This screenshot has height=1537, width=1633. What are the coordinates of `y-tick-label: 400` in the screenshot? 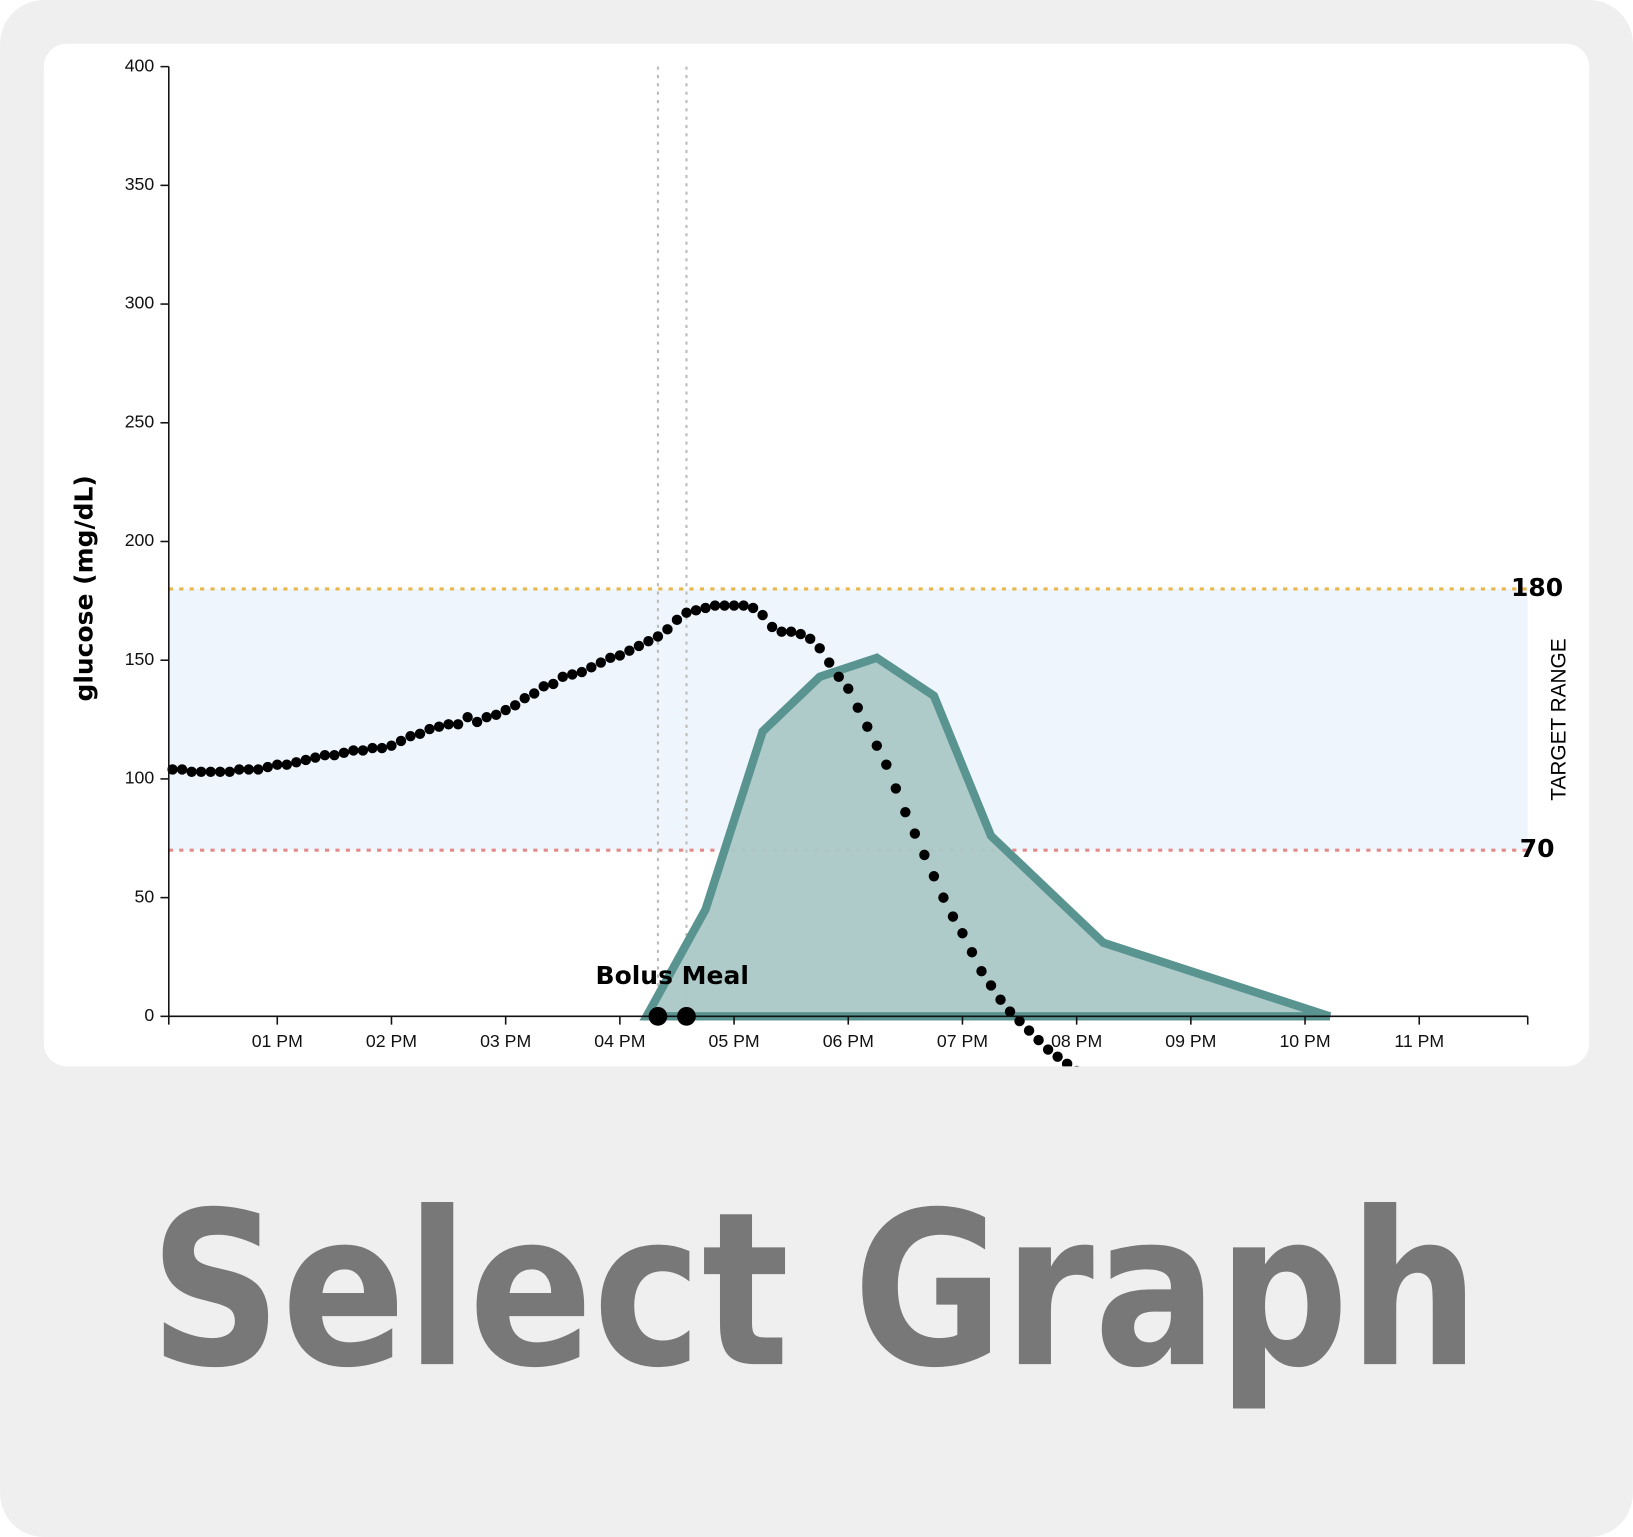 It's located at (140, 65).